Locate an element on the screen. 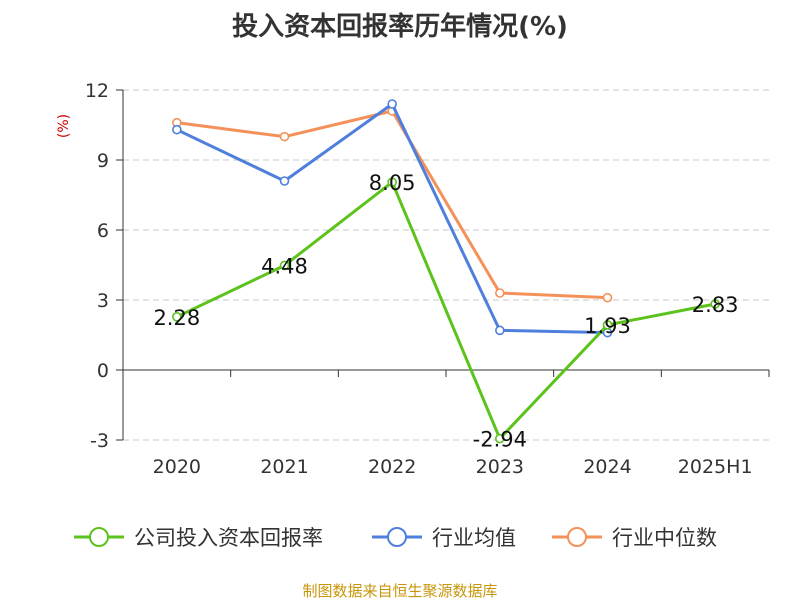  y-axis-unit-label: (%) is located at coordinates (64, 126).